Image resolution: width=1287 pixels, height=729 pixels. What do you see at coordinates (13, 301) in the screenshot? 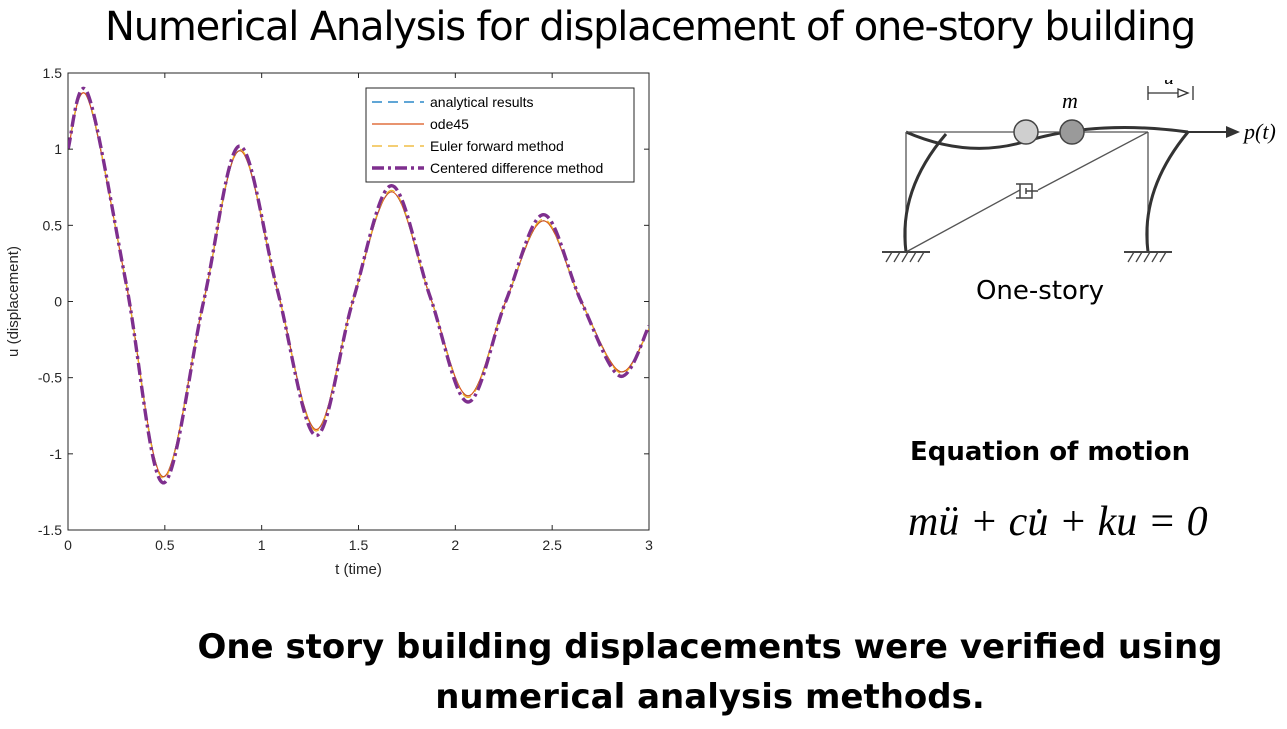
I see `y-axis-label: u (displacement)` at bounding box center [13, 301].